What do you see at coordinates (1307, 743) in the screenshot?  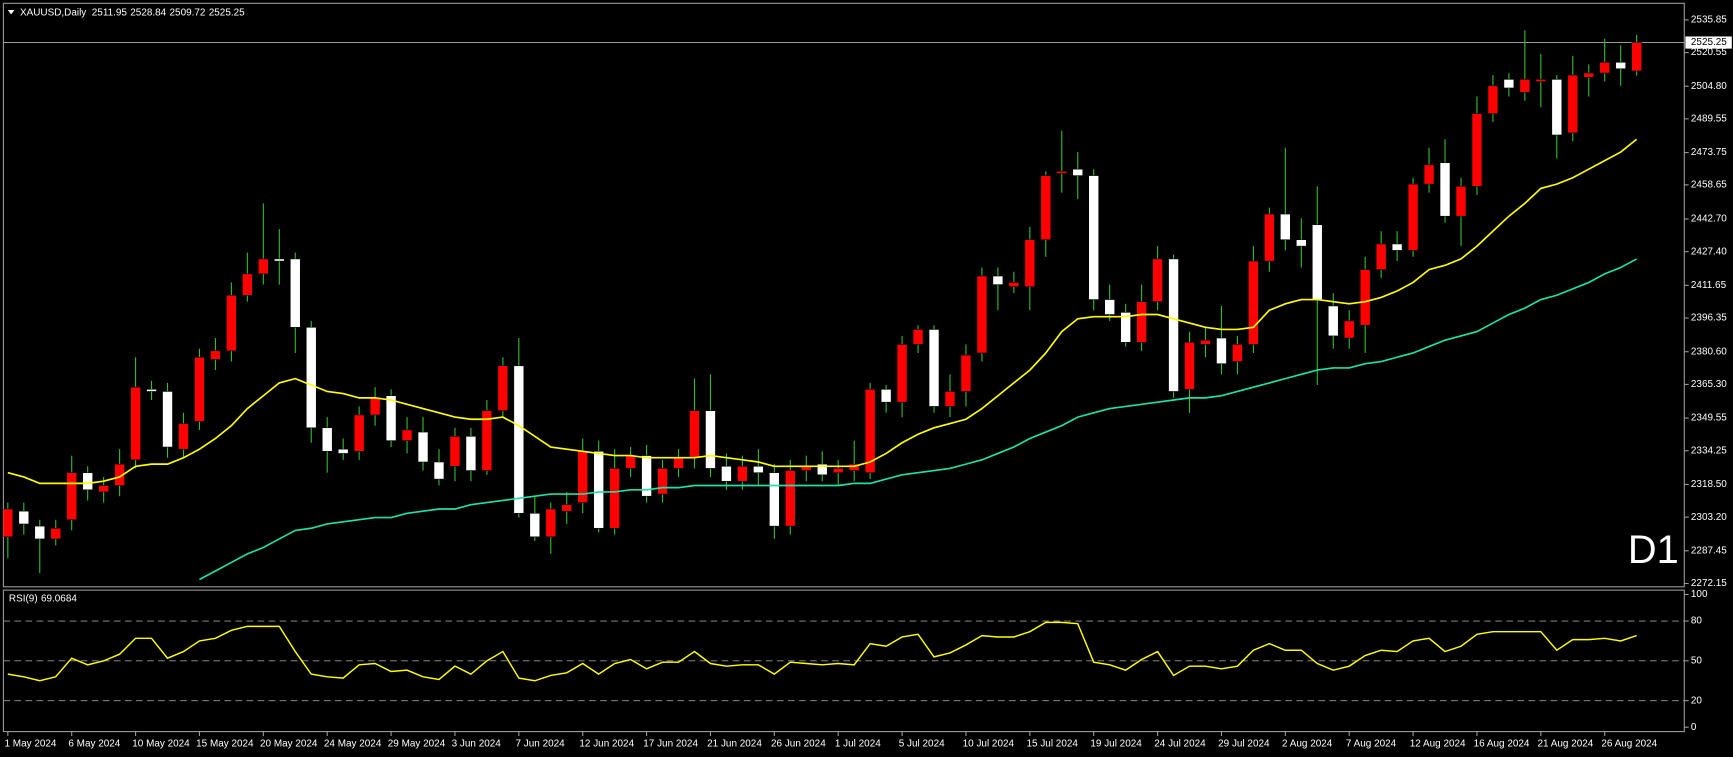 I see `x-tick-label: 2 Aug 2024` at bounding box center [1307, 743].